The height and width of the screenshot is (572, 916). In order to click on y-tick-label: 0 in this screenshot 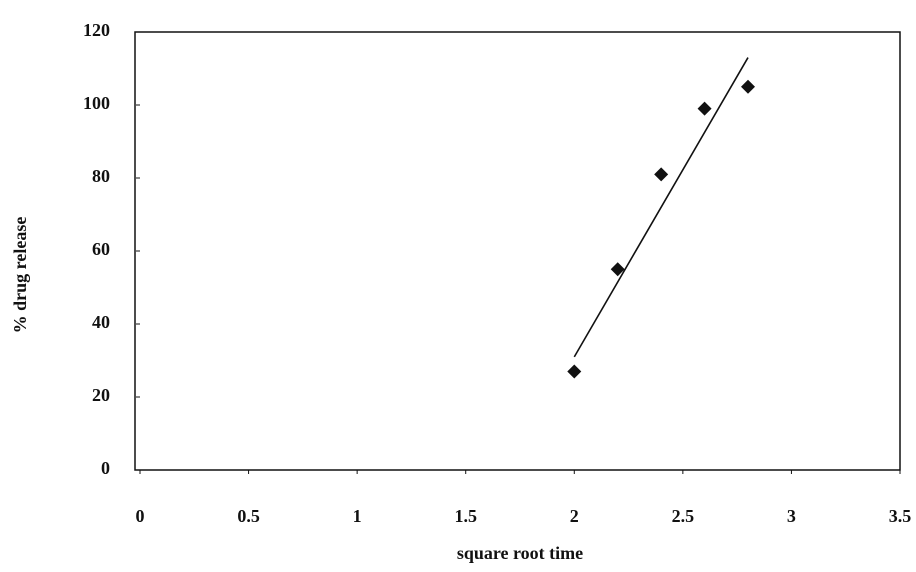, I will do `click(105, 468)`.